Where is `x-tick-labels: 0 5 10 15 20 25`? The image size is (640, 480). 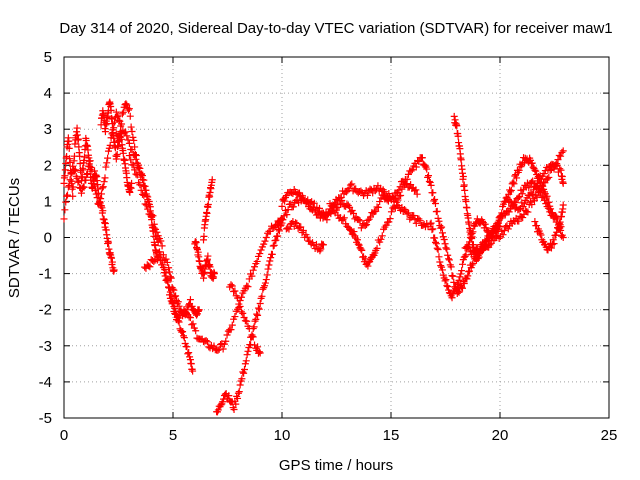
x-tick-labels: 0 5 10 15 20 25 is located at coordinates (339, 435).